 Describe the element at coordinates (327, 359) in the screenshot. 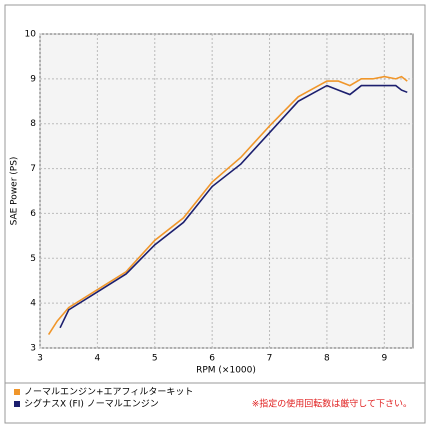

I see `x-tick-label: 8` at that location.